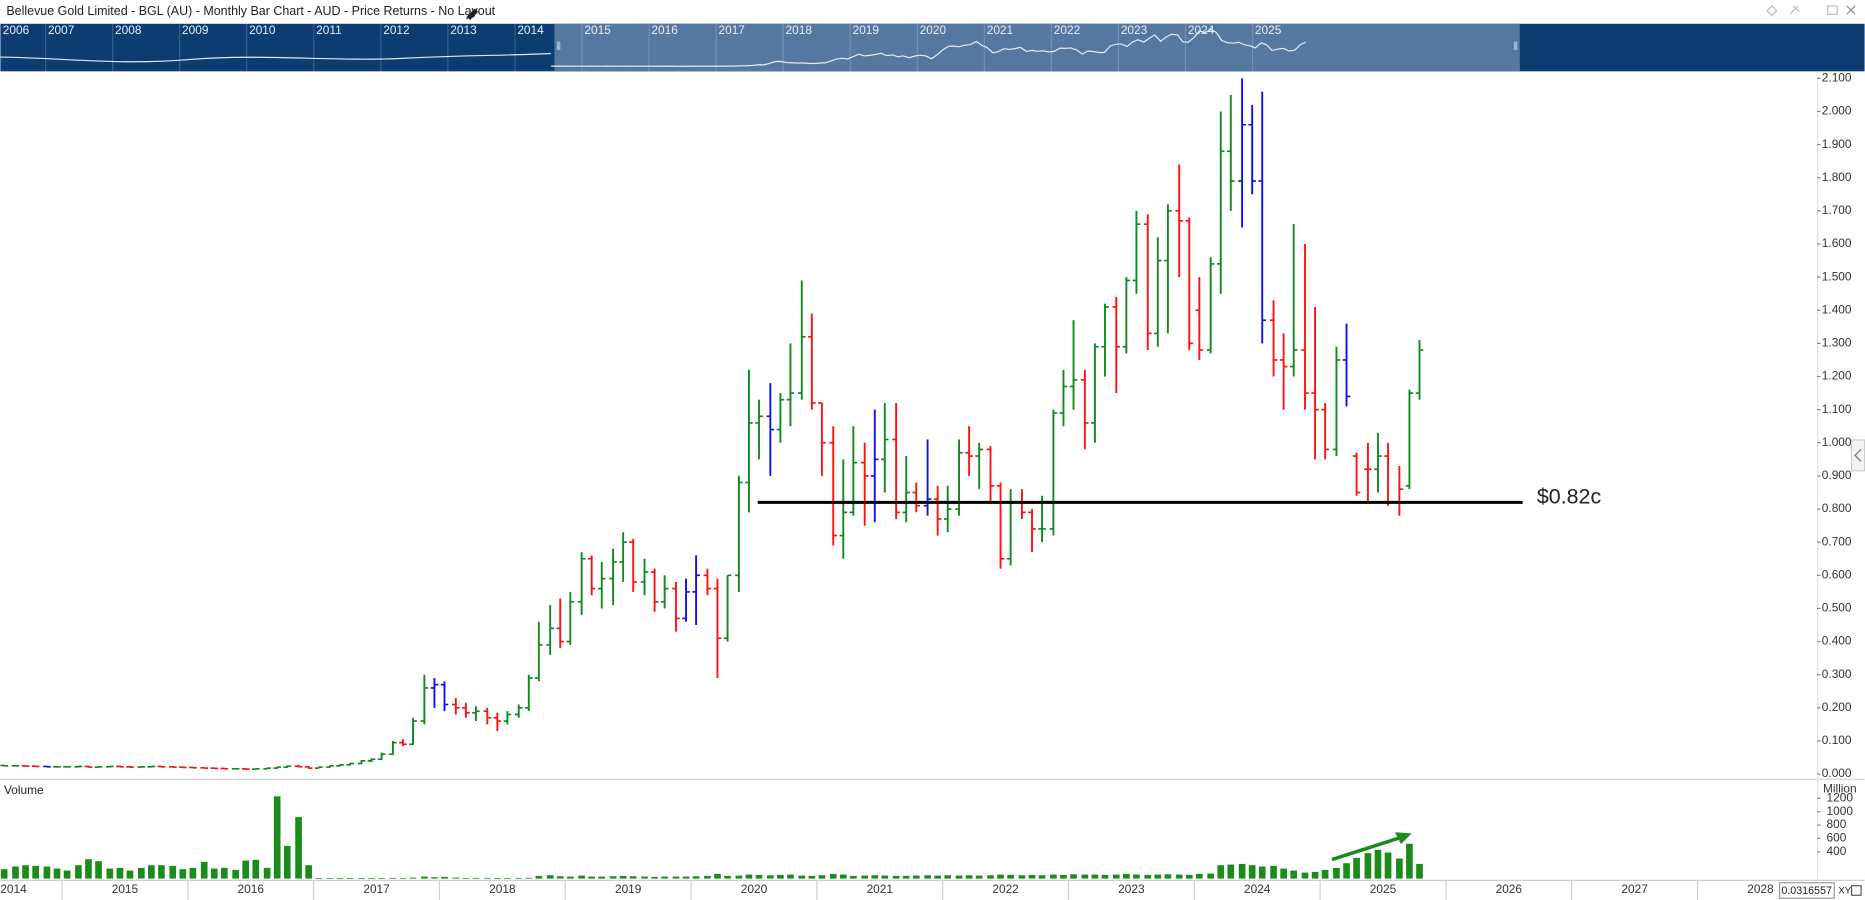 The width and height of the screenshot is (1865, 900). Describe the element at coordinates (1837, 111) in the screenshot. I see `y-tick-label: 2.000` at that location.